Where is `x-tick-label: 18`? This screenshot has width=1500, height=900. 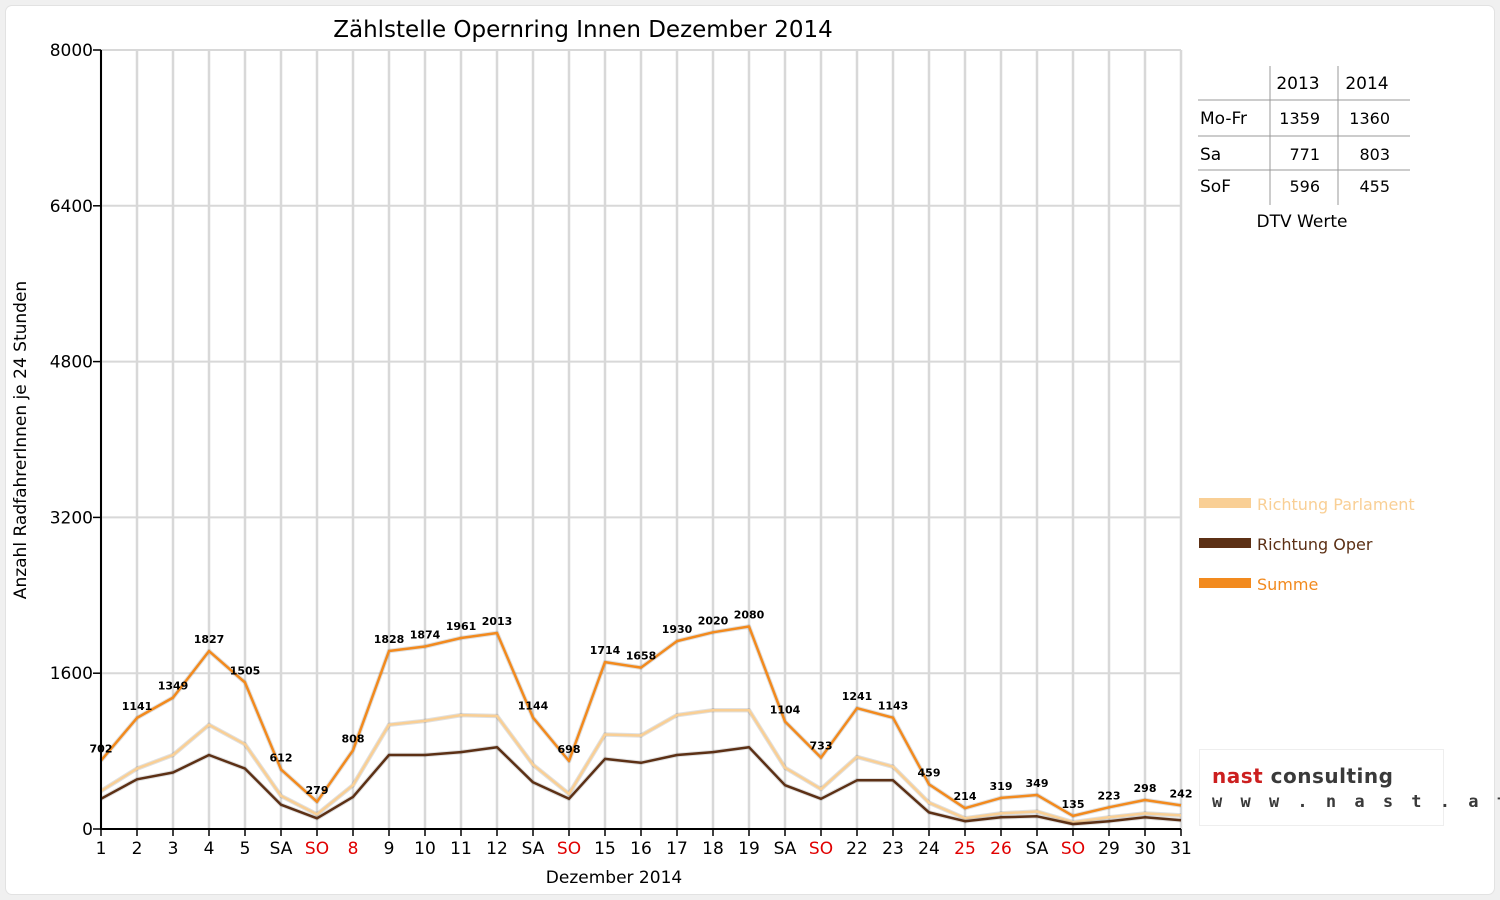 x-tick-label: 18 is located at coordinates (713, 849).